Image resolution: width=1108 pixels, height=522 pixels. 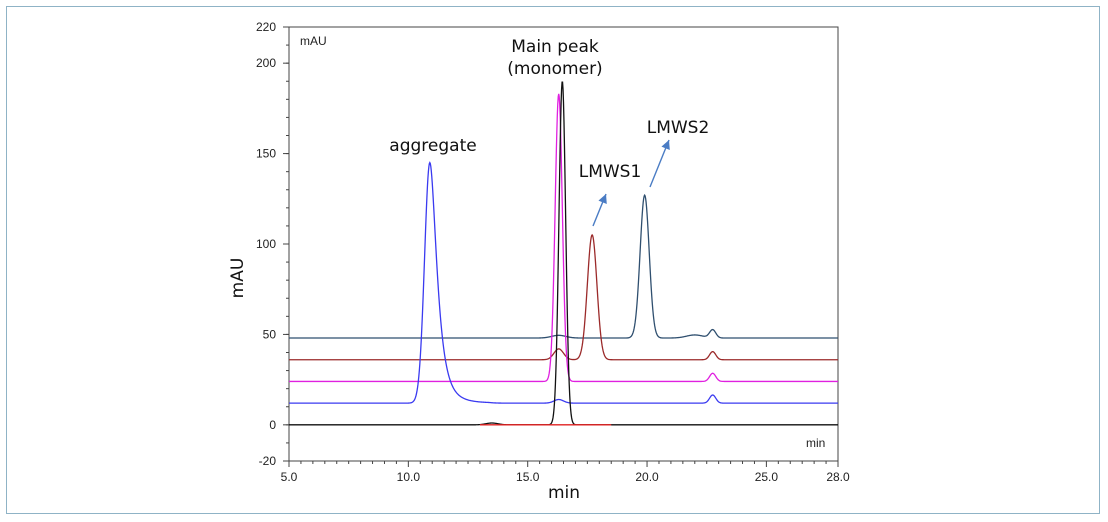 What do you see at coordinates (631, 183) in the screenshot?
I see `annotation-arrows` at bounding box center [631, 183].